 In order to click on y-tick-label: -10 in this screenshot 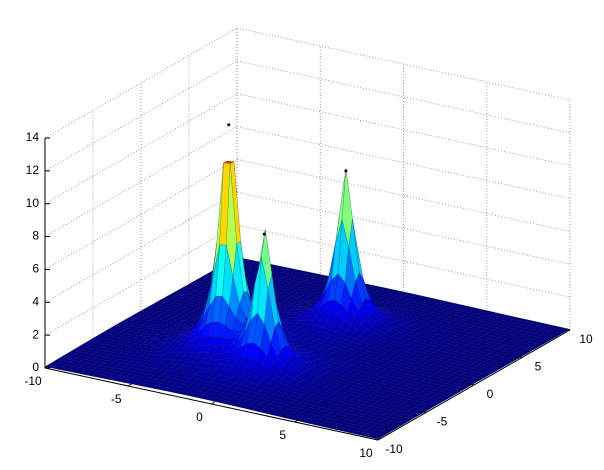, I will do `click(394, 449)`.